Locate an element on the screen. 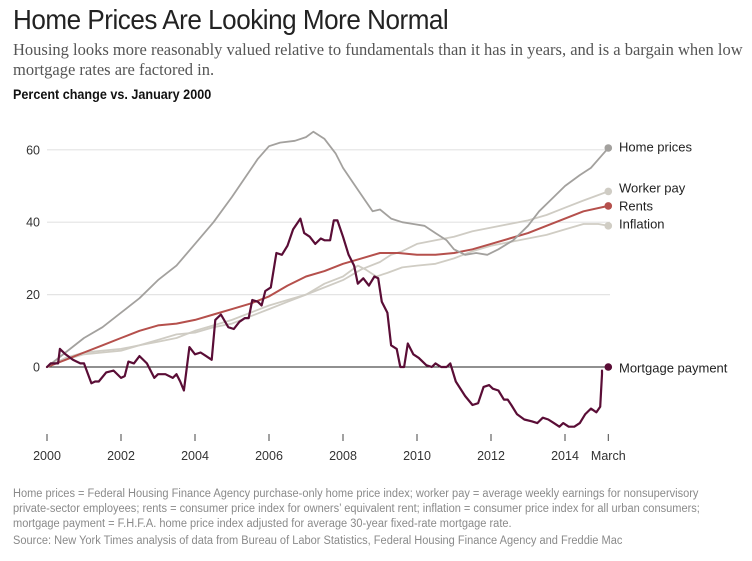 This screenshot has width=752, height=561. end-marker-mortgage-payment is located at coordinates (608, 367).